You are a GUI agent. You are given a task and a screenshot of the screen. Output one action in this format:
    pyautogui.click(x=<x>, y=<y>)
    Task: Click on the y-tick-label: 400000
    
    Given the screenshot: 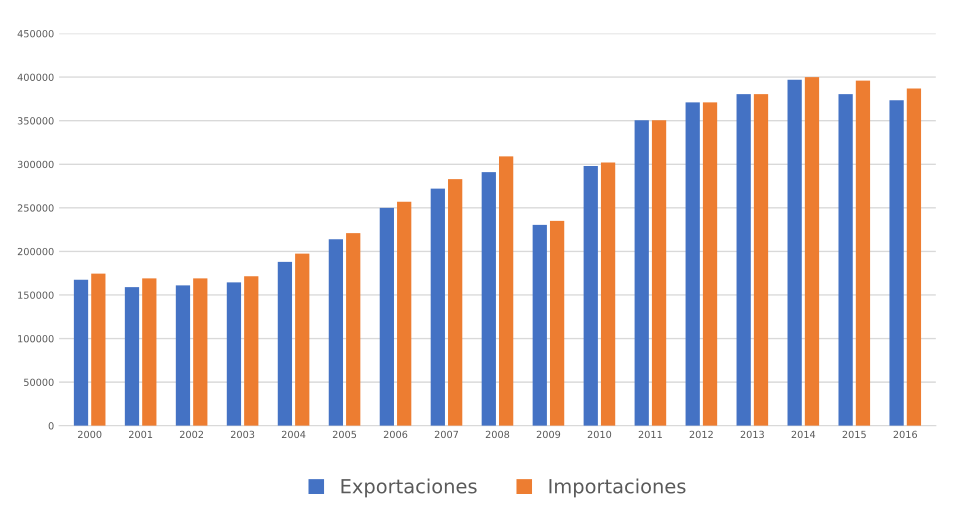 What is the action you would take?
    pyautogui.click(x=36, y=77)
    